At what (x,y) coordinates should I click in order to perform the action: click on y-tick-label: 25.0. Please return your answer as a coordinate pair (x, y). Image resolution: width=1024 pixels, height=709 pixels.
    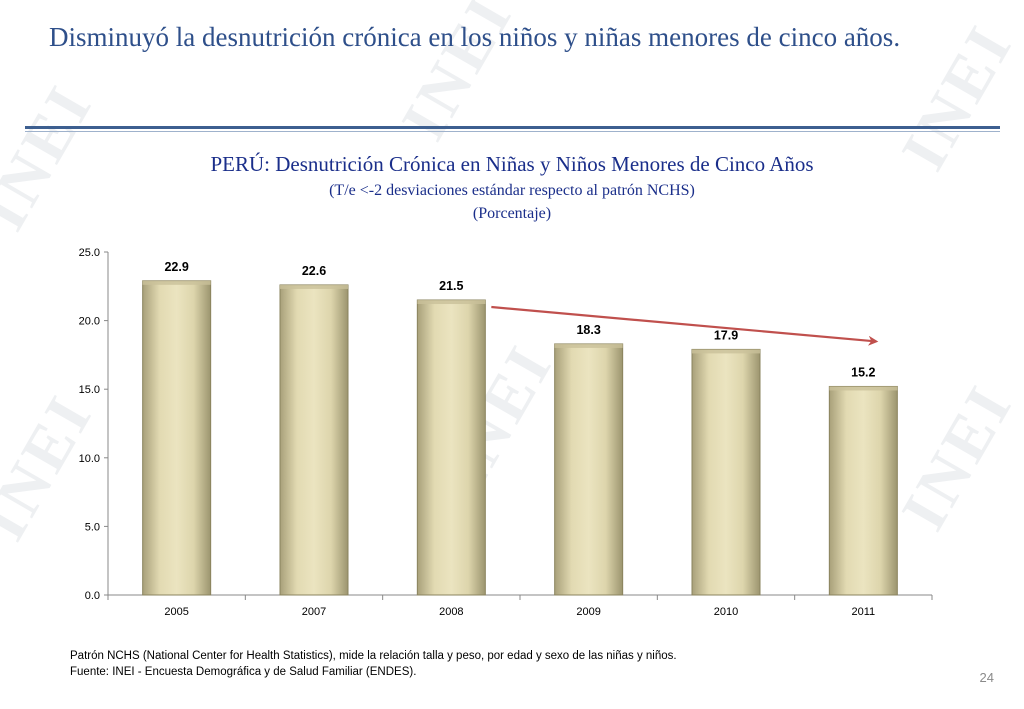
    Looking at the image, I should click on (89, 253).